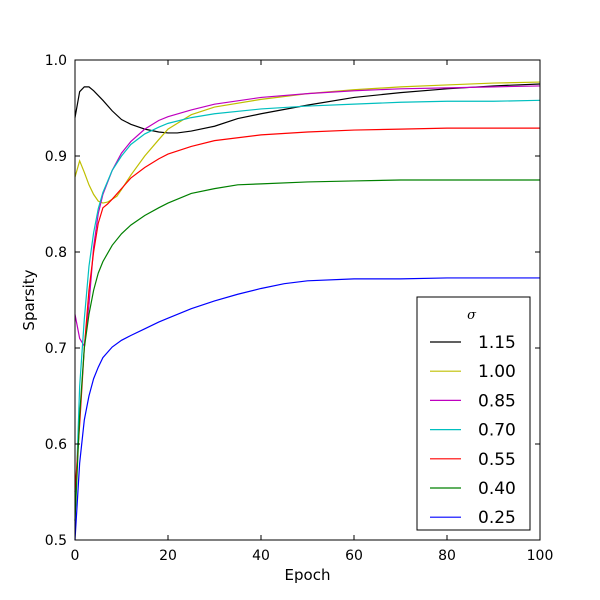  I want to click on legend-box, so click(473, 413).